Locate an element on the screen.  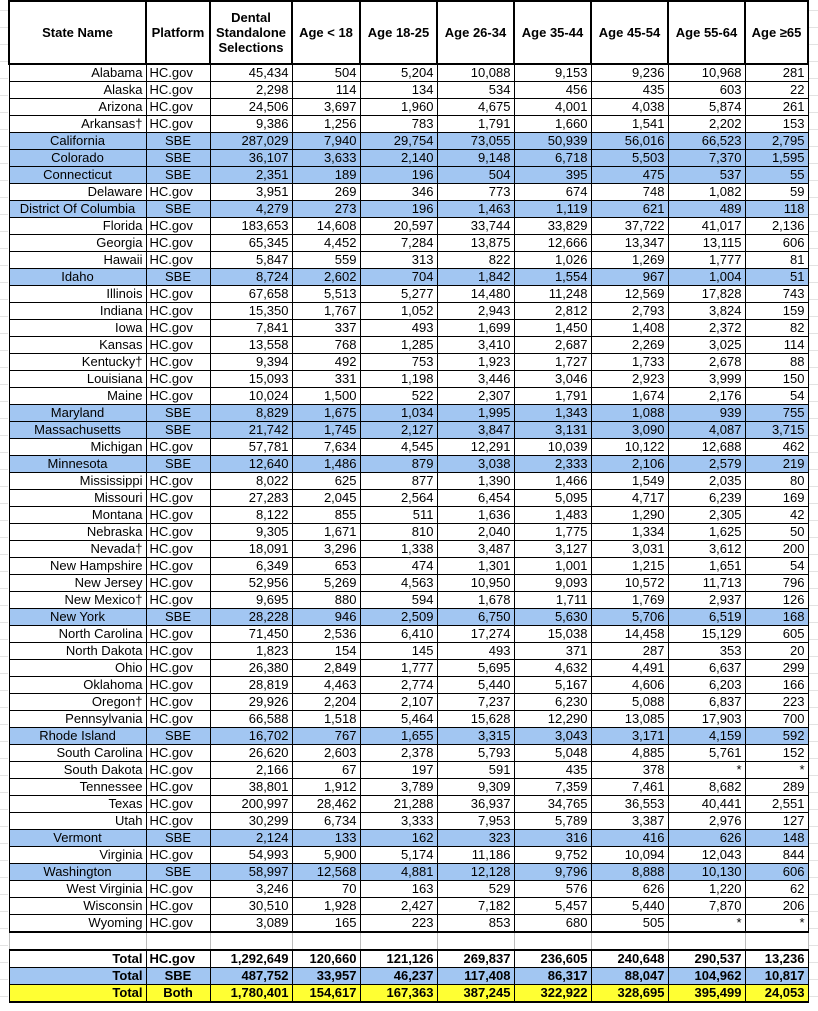
state-name-cell: Idaho is located at coordinates (77, 277).